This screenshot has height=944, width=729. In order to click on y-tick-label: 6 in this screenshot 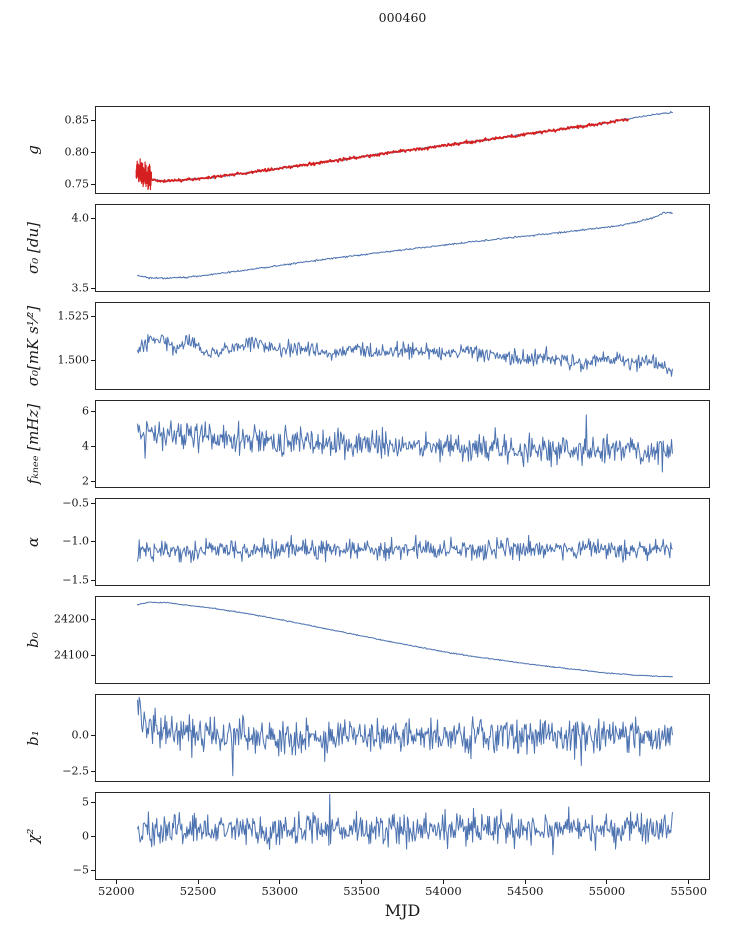, I will do `click(85, 411)`.